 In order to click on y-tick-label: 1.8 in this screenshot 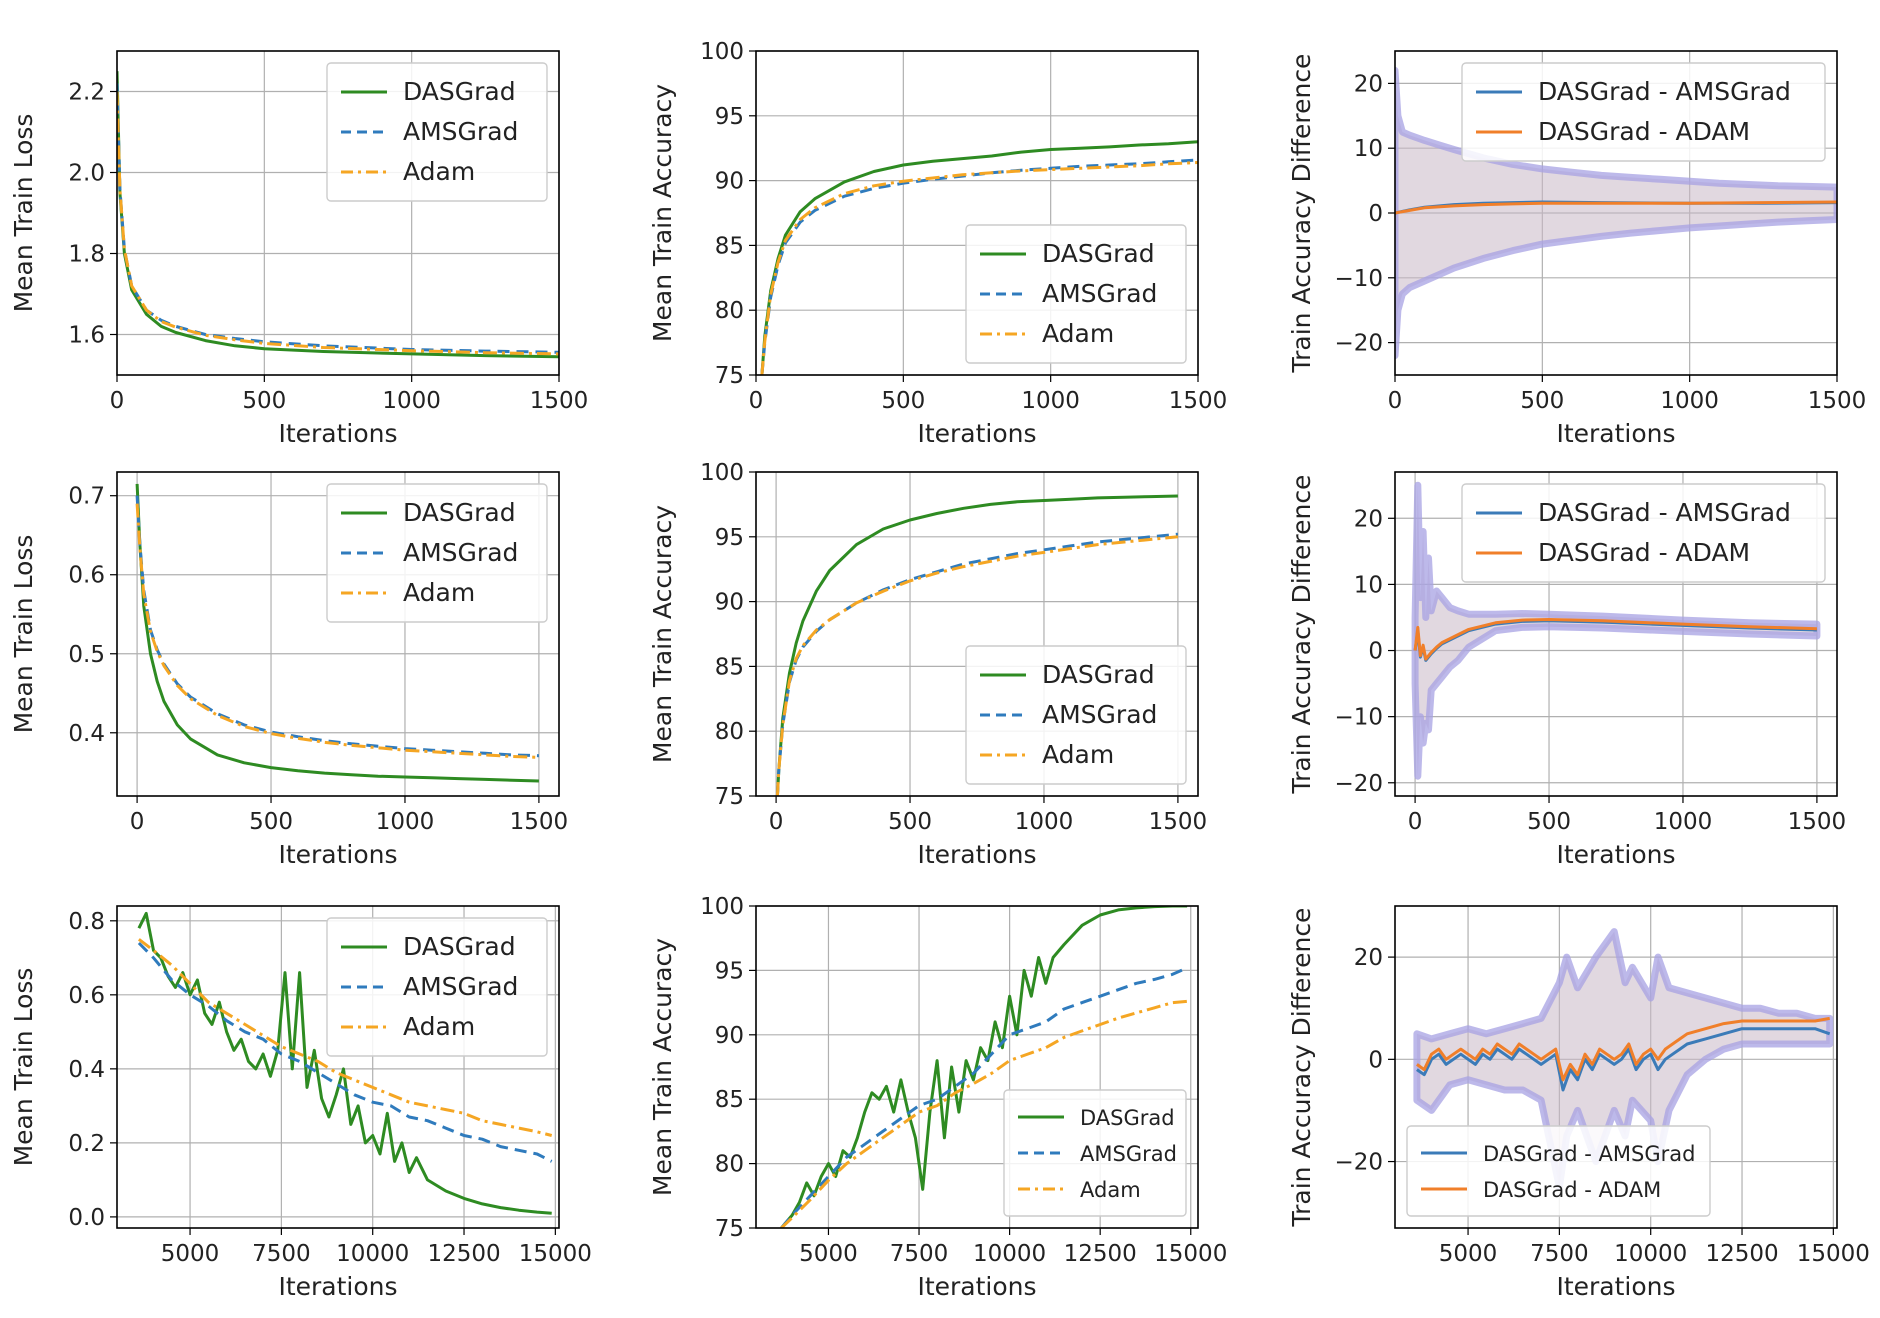, I will do `click(86, 255)`.